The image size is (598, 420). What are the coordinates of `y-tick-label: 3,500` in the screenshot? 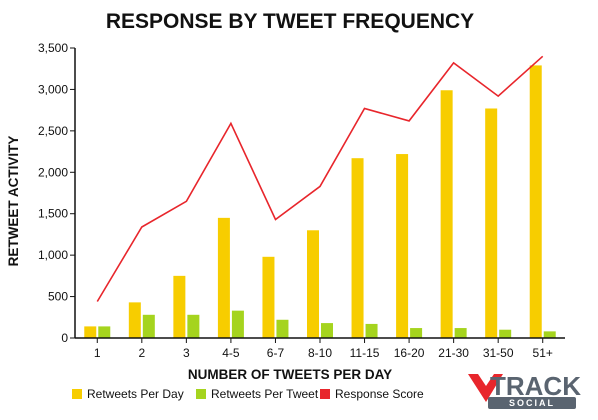 It's located at (53, 48).